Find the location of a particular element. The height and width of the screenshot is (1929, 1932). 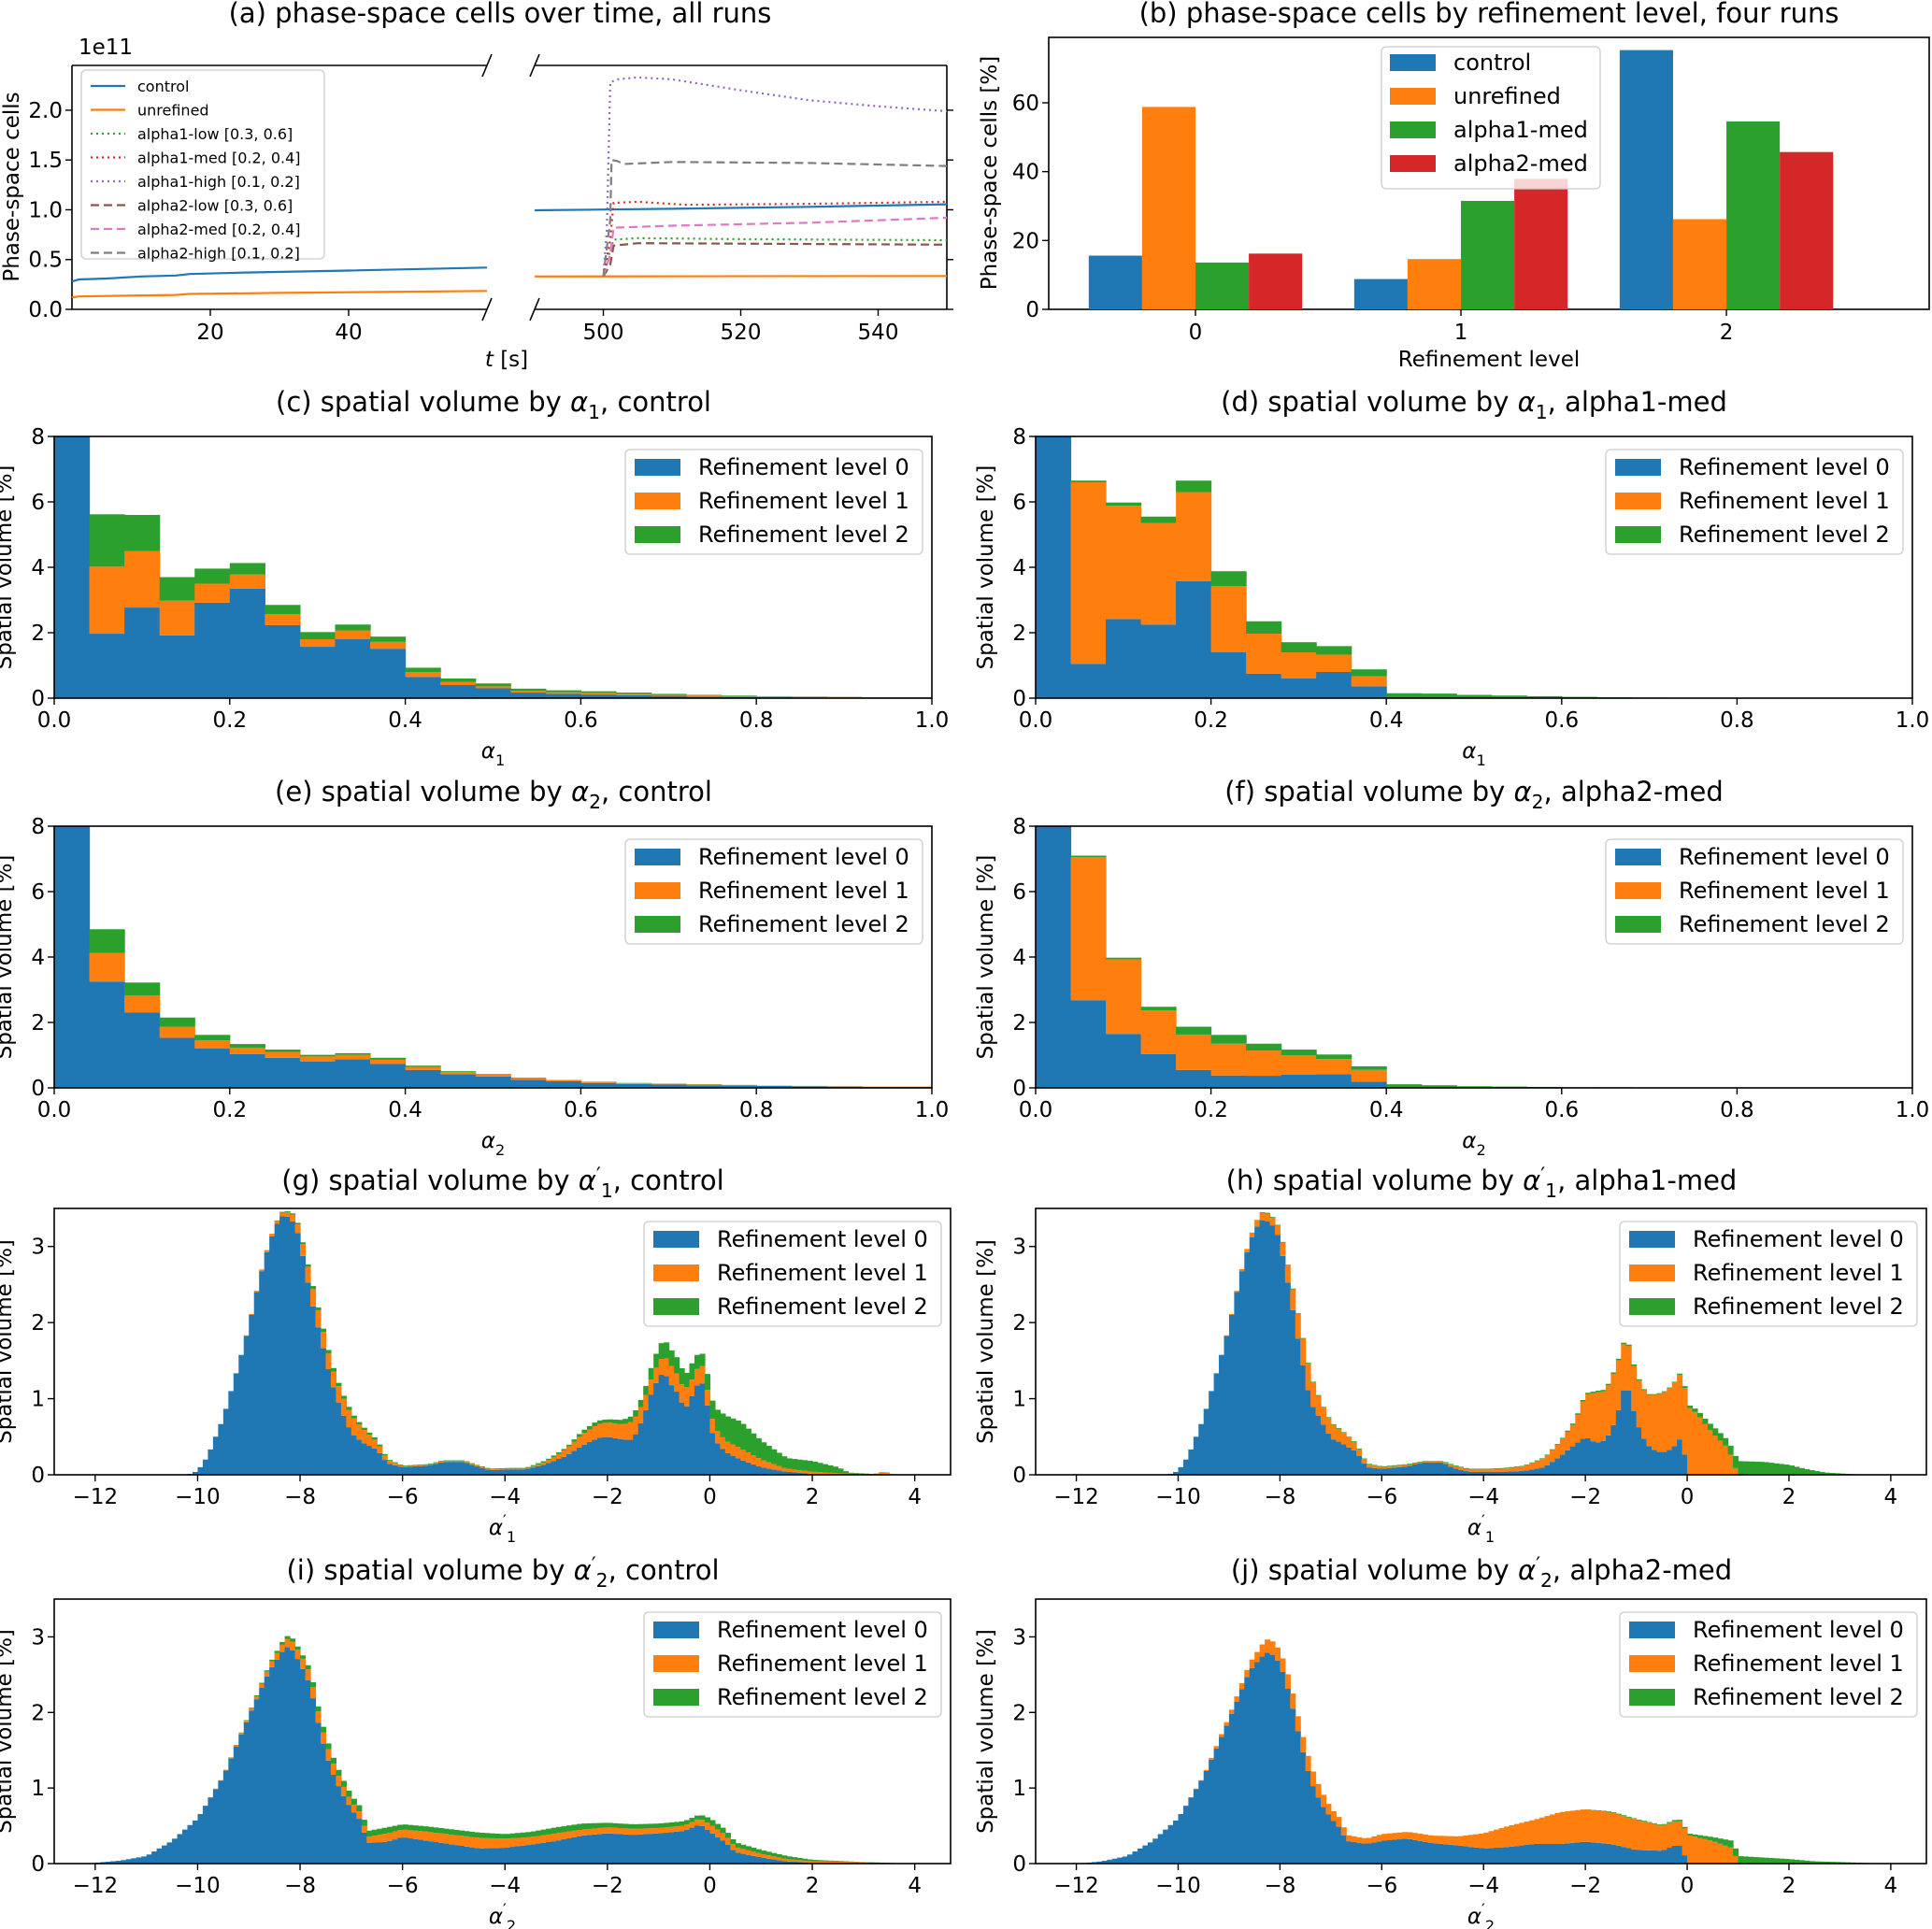

legend-label: alpha1-low [0.3, 0.6] is located at coordinates (215, 134).